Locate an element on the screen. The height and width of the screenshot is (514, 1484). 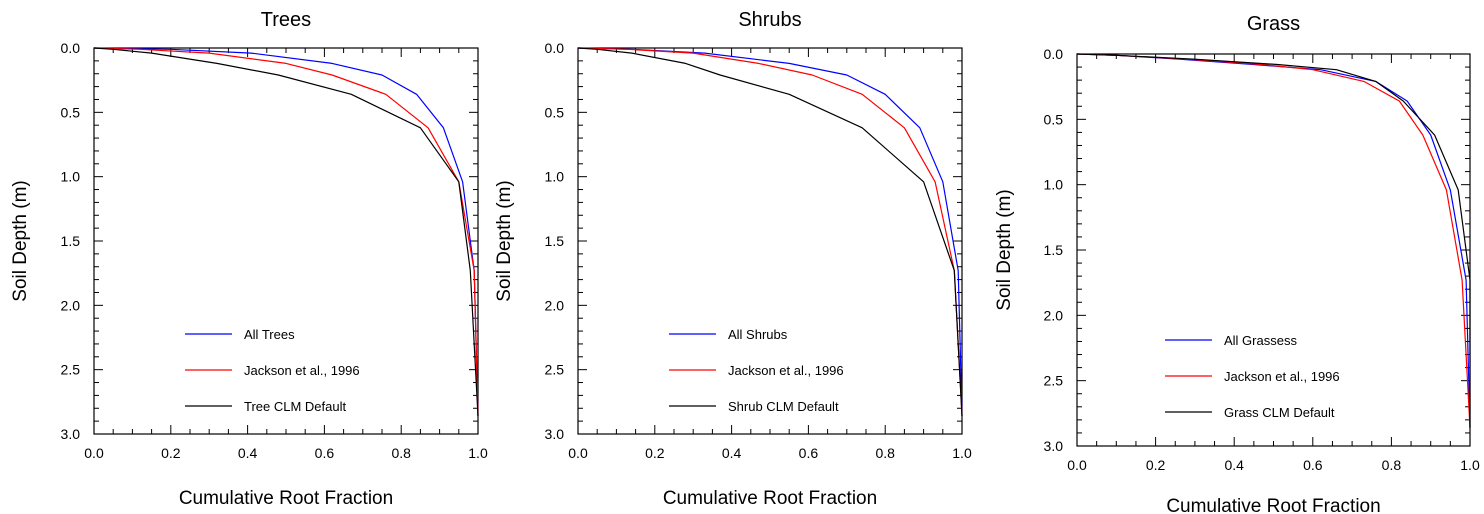
panel-title: Grass is located at coordinates (1273, 24).